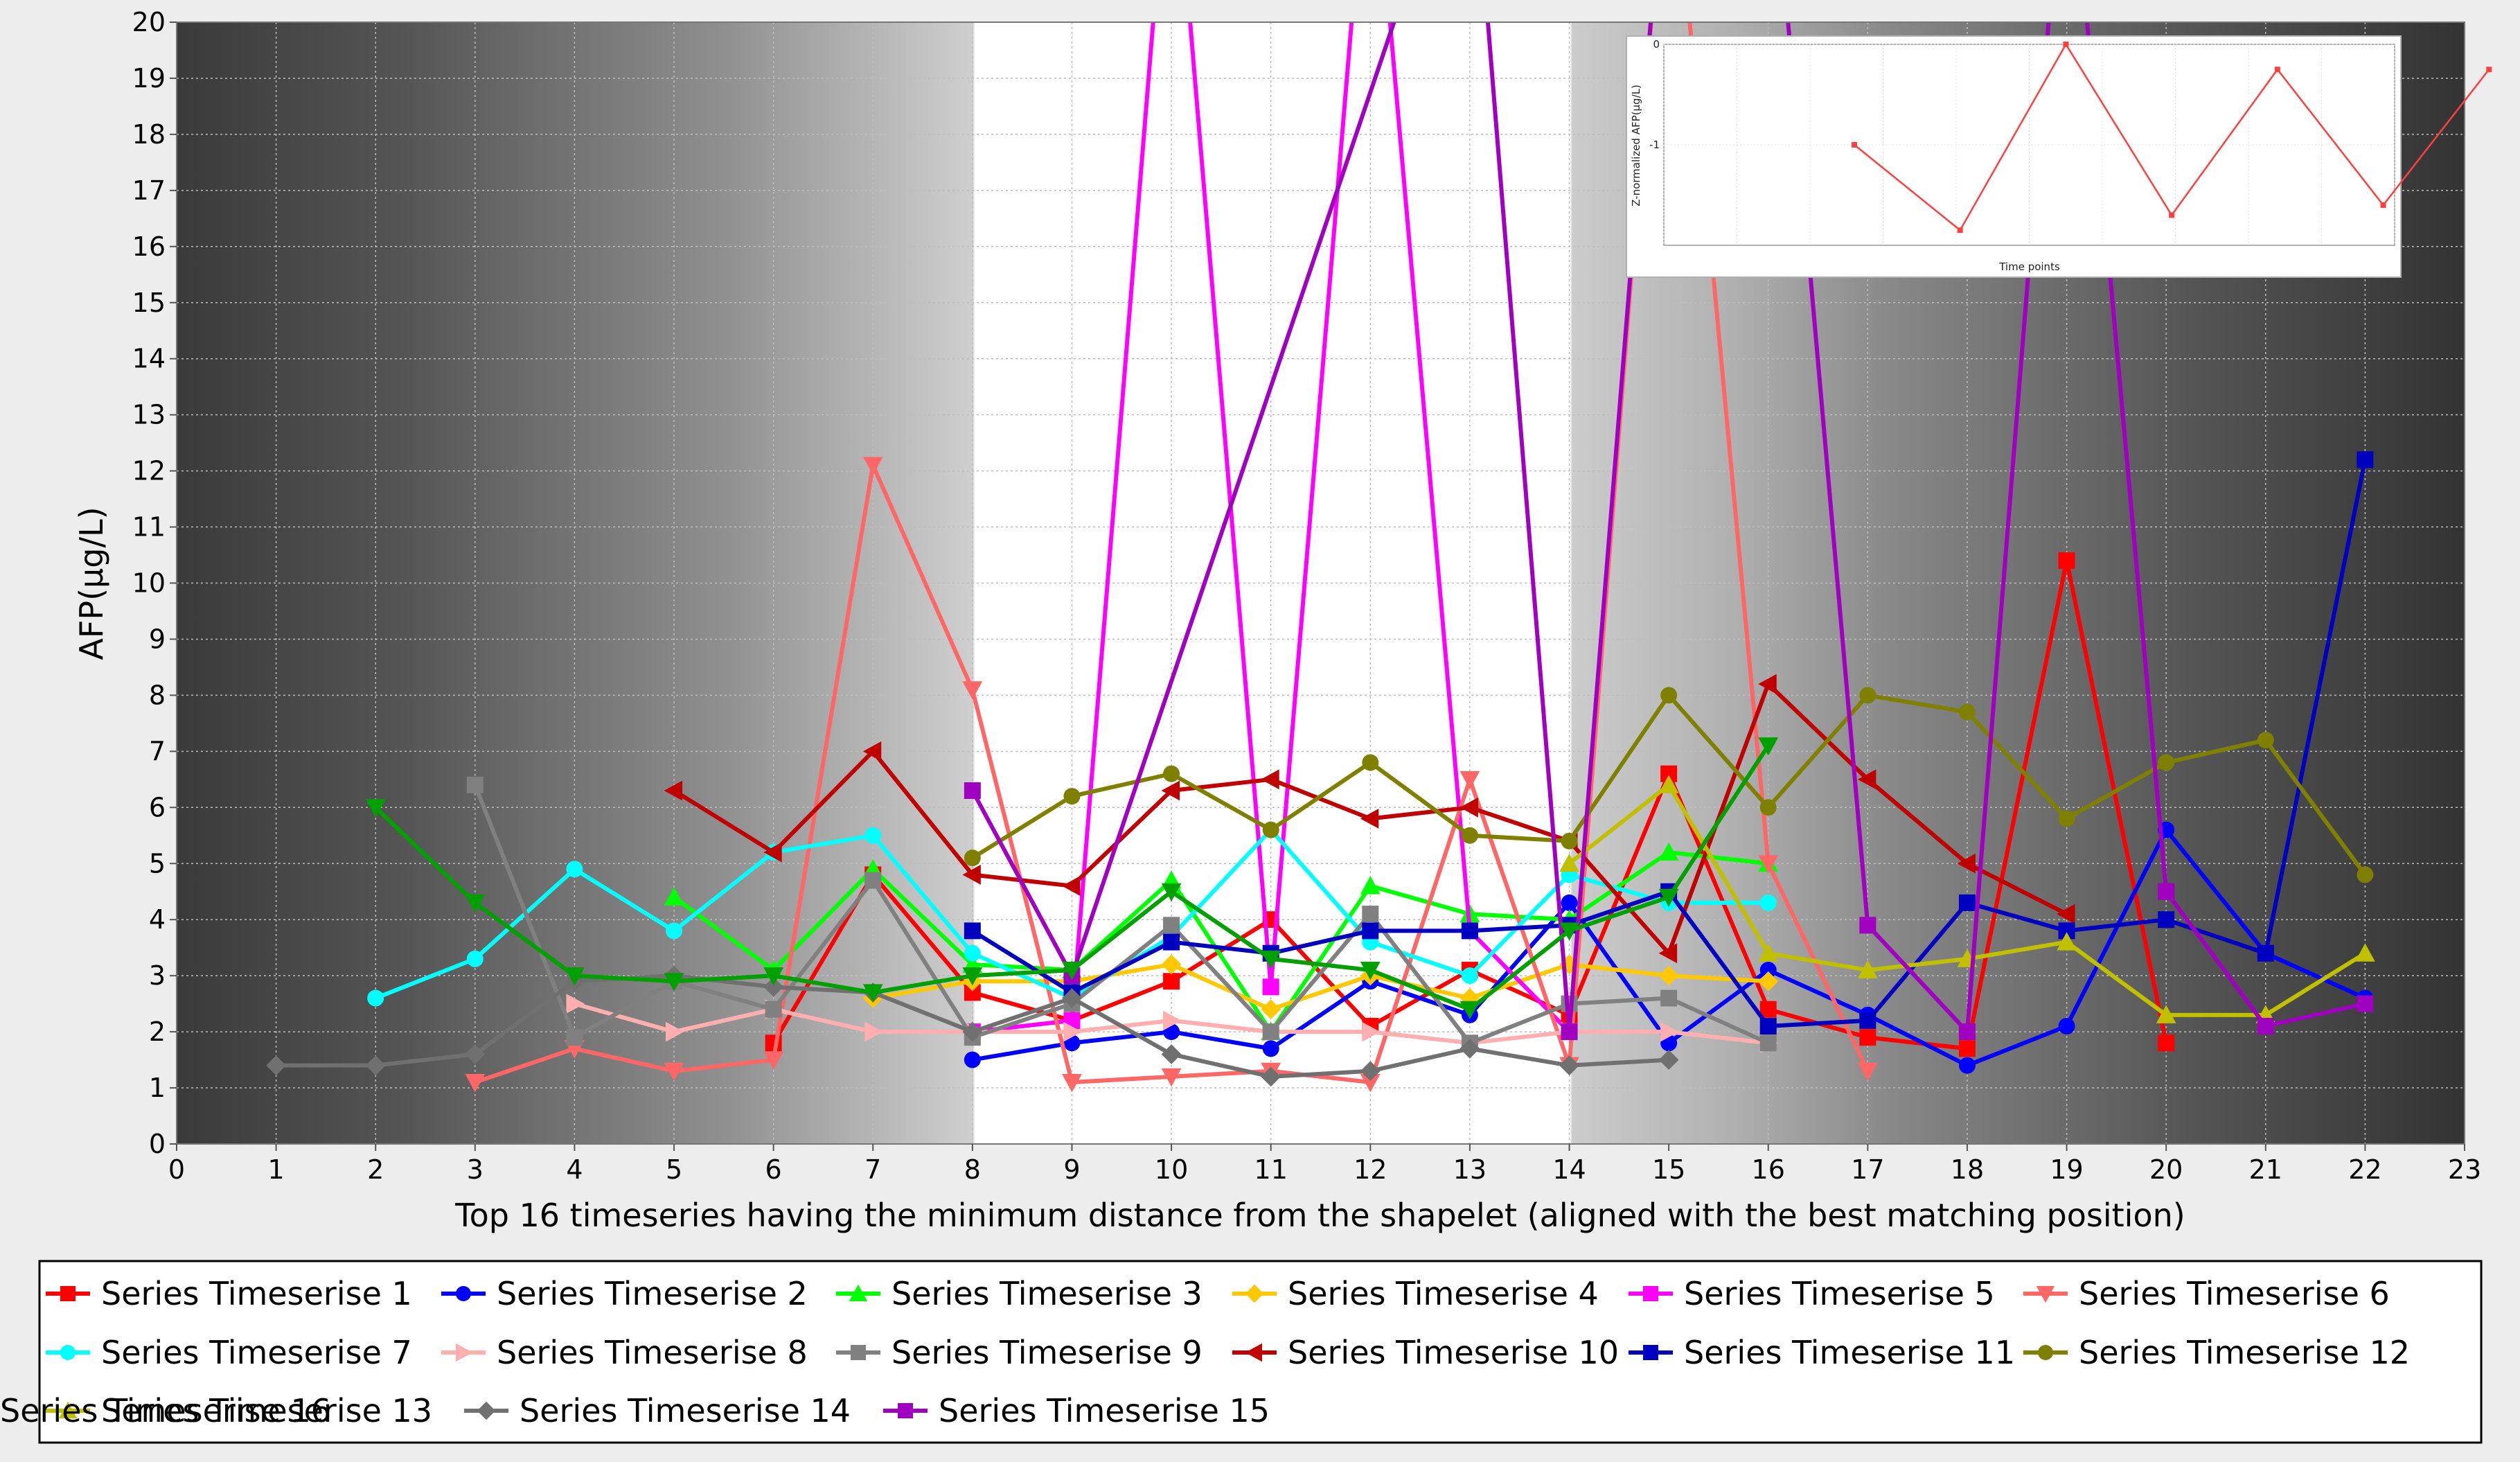 The image size is (2520, 1462). What do you see at coordinates (685, 1410) in the screenshot?
I see `legend-label: Series Timeserise 14` at bounding box center [685, 1410].